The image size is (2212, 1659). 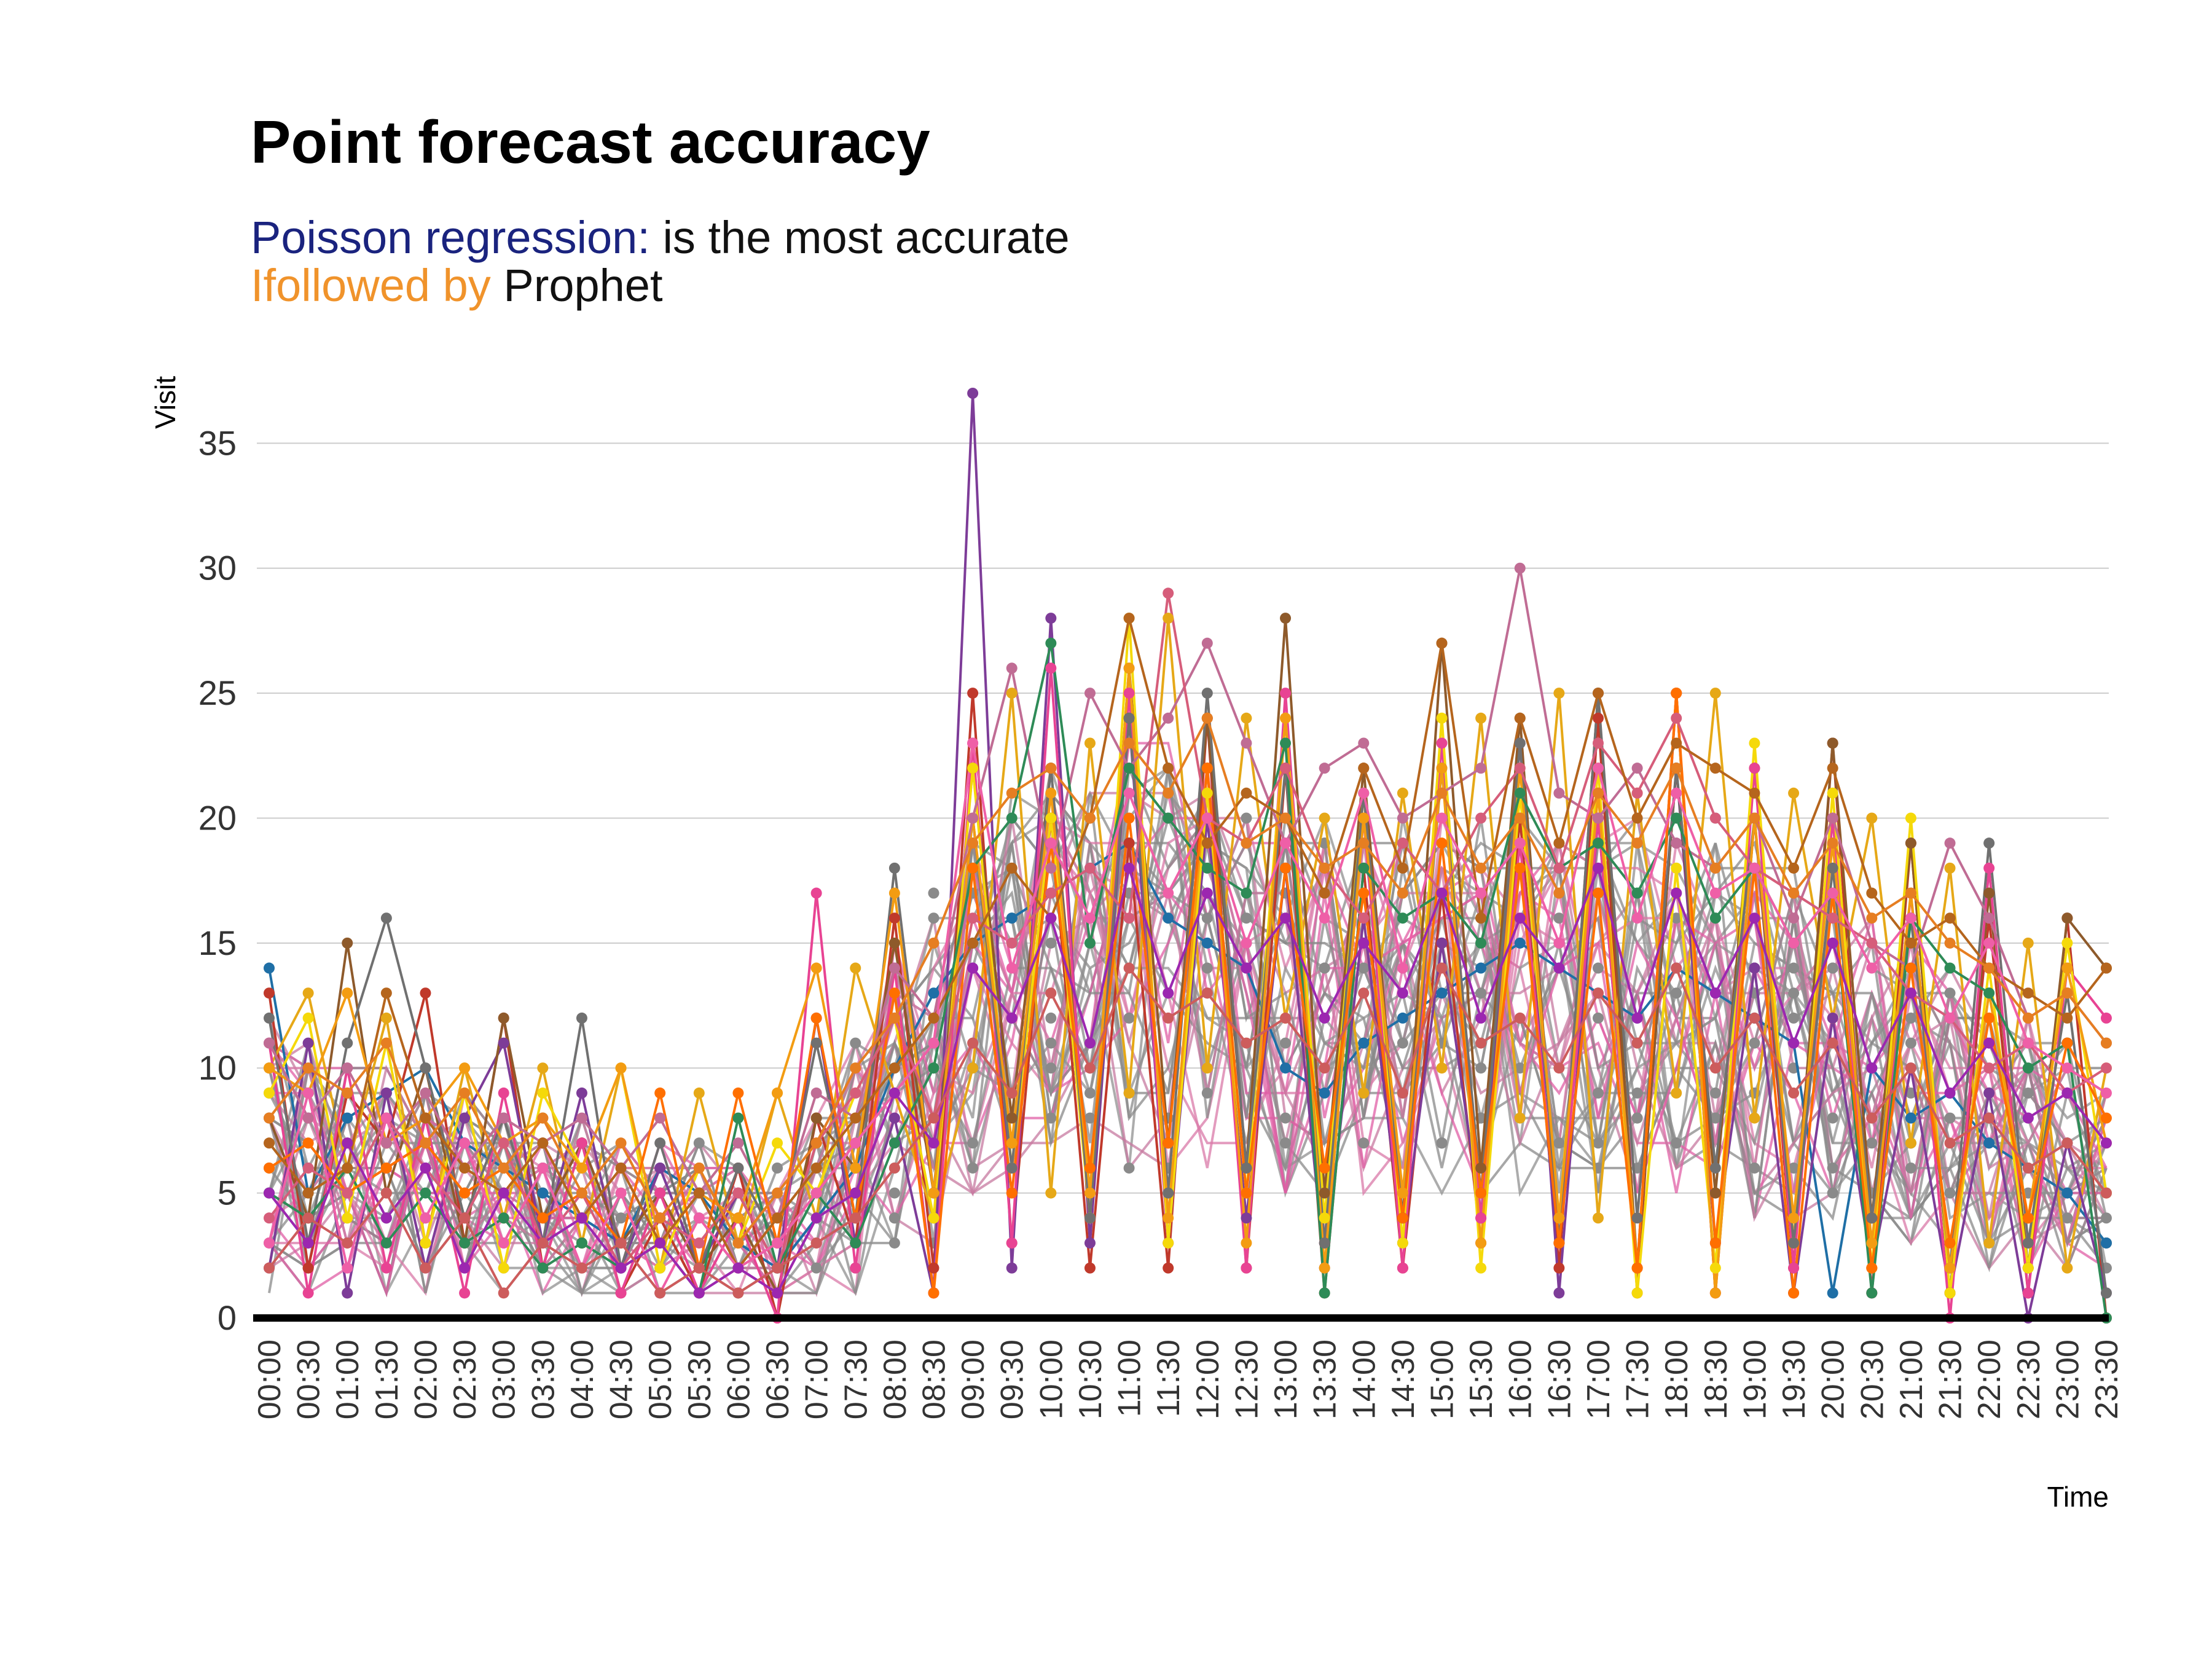 I want to click on x-tick-label: 11:00, so click(x=1130, y=1378).